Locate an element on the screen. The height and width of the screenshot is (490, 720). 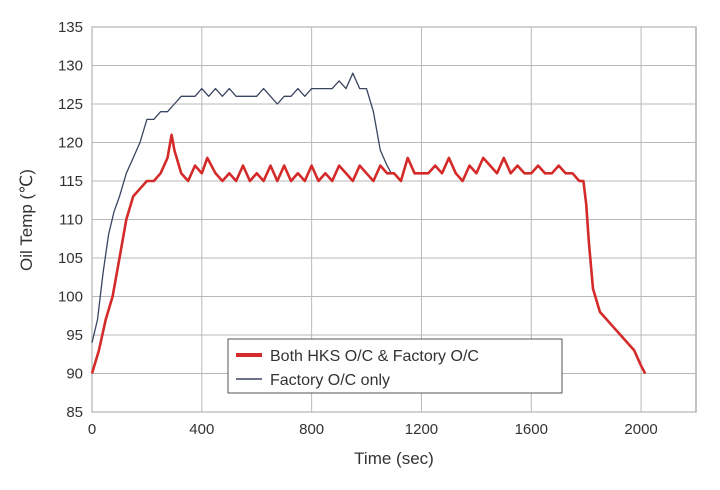
y-tick-label: 105 is located at coordinates (70, 258).